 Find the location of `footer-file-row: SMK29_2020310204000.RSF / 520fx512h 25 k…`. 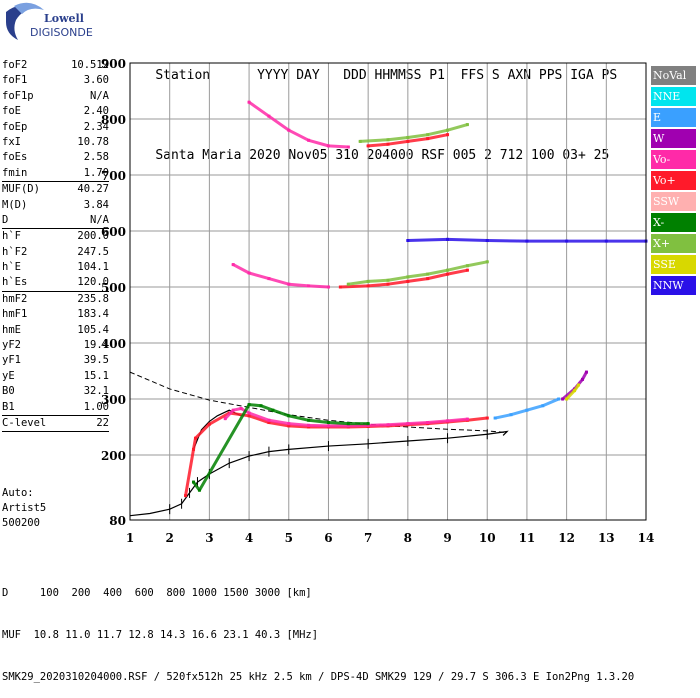

footer-file-row: SMK29_2020310204000.RSF / 520fx512h 25 k… is located at coordinates (318, 677).